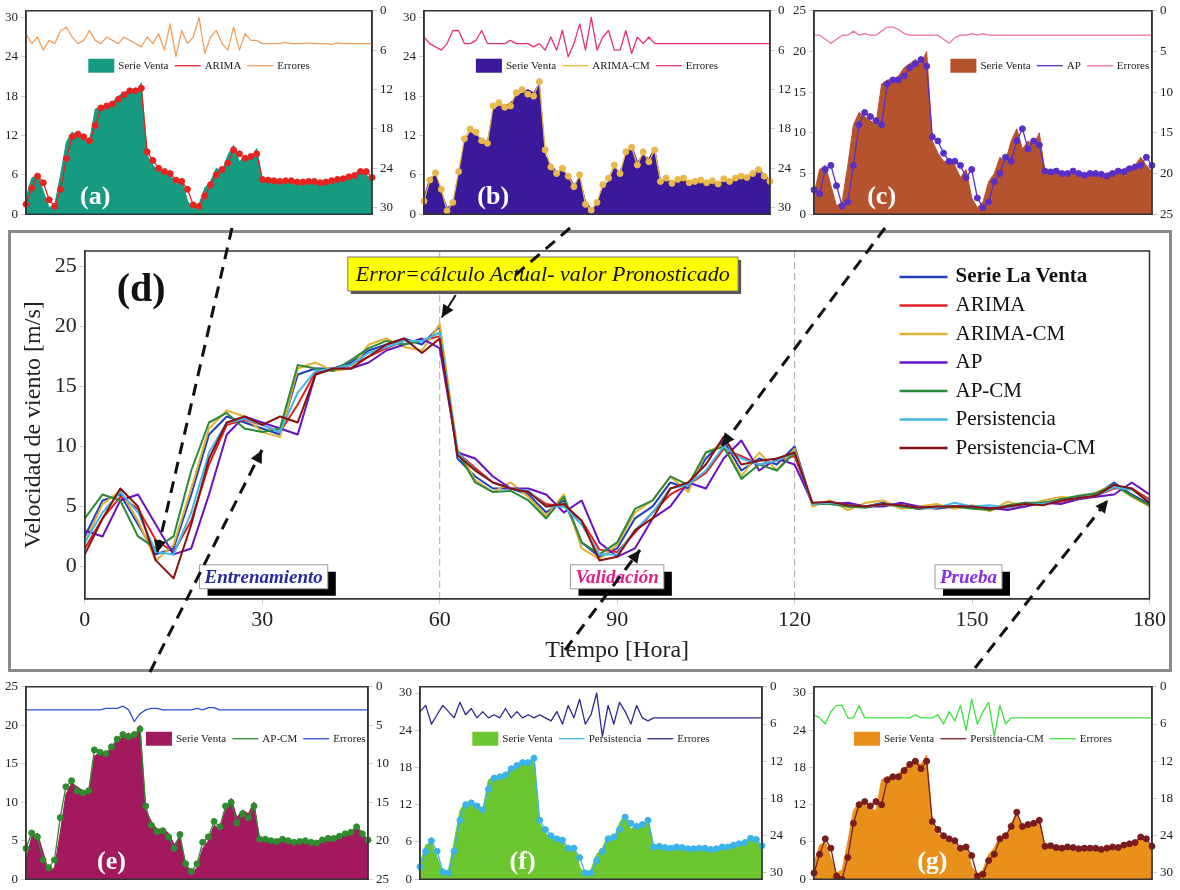 The image size is (1180, 890). What do you see at coordinates (932, 861) in the screenshot?
I see `text: (g)` at bounding box center [932, 861].